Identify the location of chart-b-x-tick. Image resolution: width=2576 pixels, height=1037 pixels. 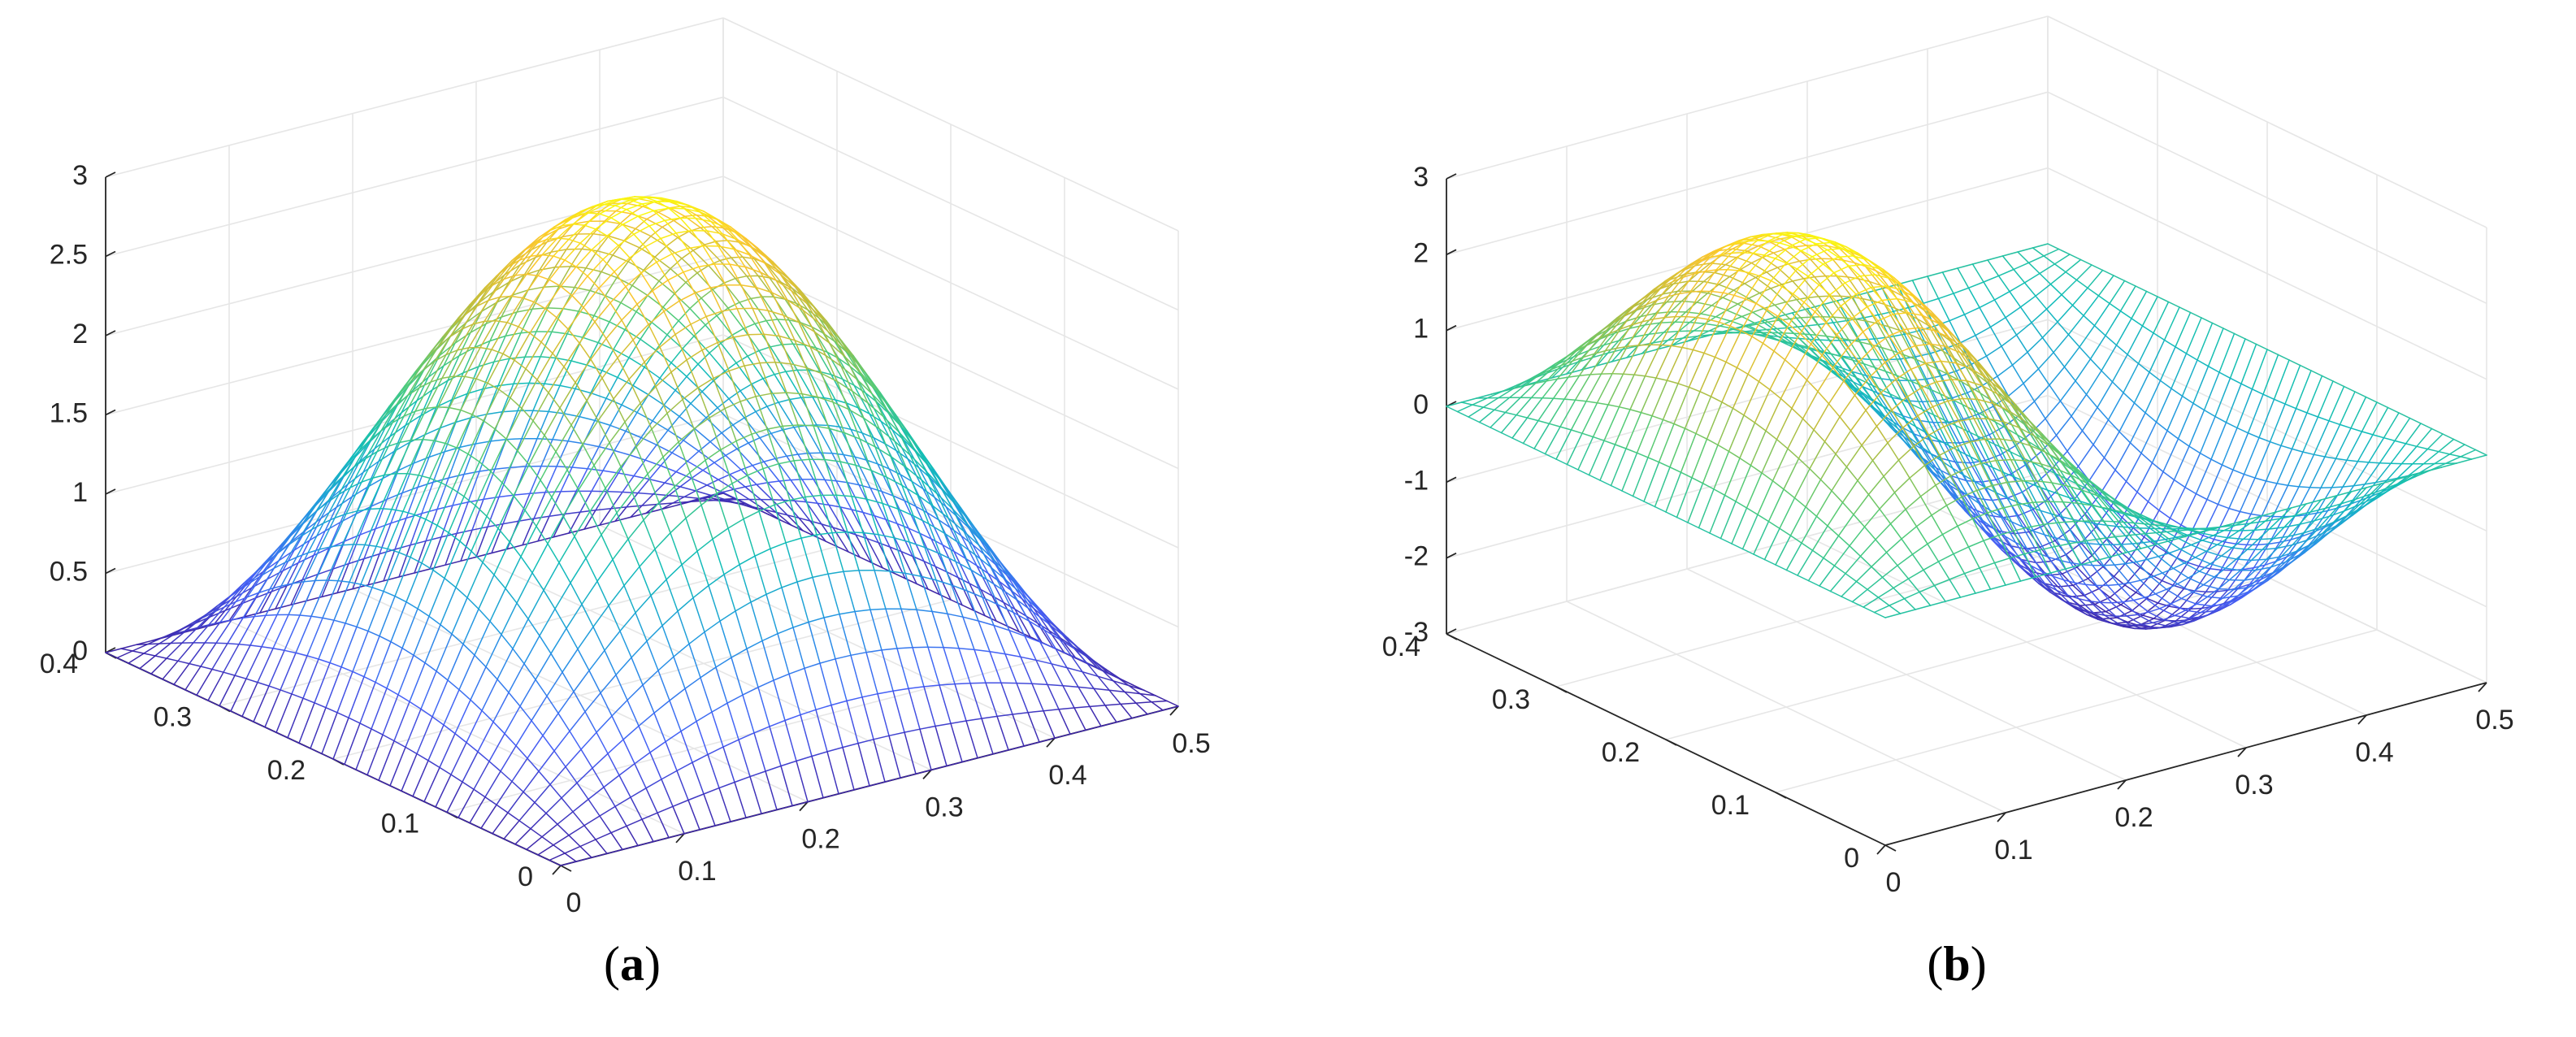
(1881, 849).